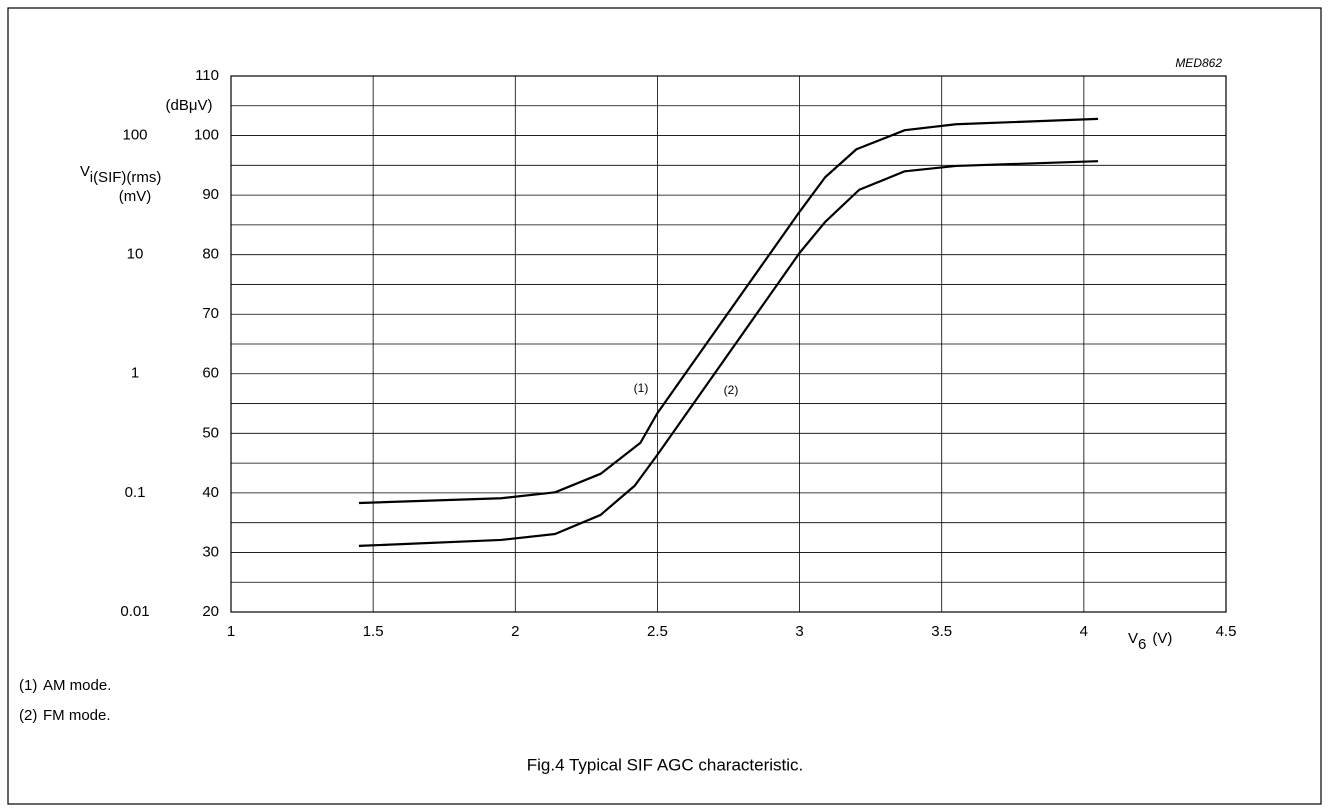 This screenshot has height=812, width=1329. I want to click on note: (2) FM mode., so click(65, 715).